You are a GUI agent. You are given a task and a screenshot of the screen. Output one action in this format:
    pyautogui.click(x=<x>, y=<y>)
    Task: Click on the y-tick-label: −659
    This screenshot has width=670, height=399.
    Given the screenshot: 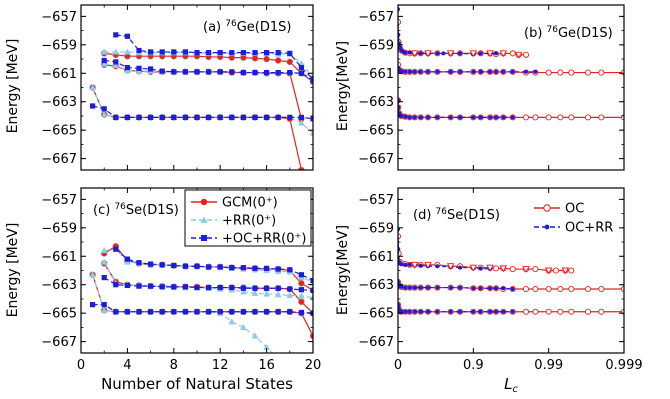 What is the action you would take?
    pyautogui.click(x=376, y=45)
    